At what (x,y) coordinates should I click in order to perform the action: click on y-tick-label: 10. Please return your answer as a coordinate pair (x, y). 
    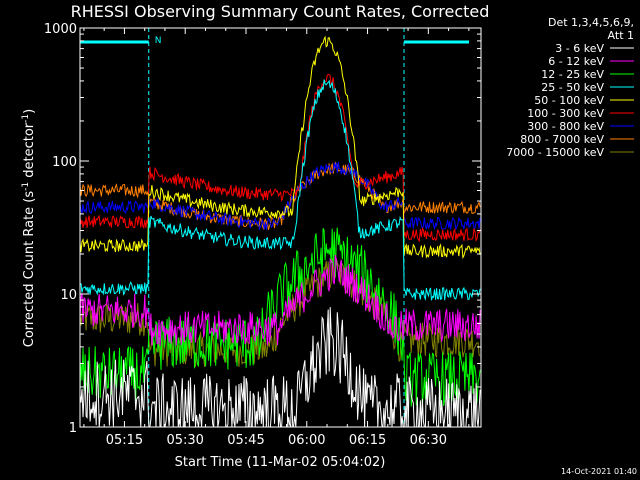
    Looking at the image, I should click on (68, 295).